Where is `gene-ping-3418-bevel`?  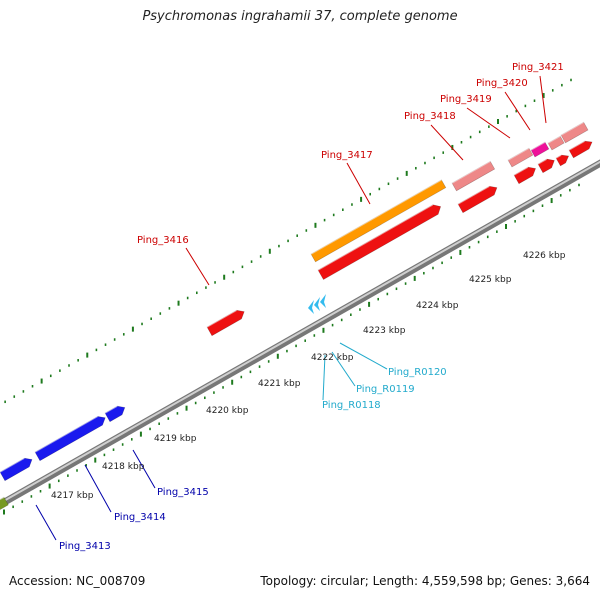
gene-ping-3418-bevel is located at coordinates (473, 195).